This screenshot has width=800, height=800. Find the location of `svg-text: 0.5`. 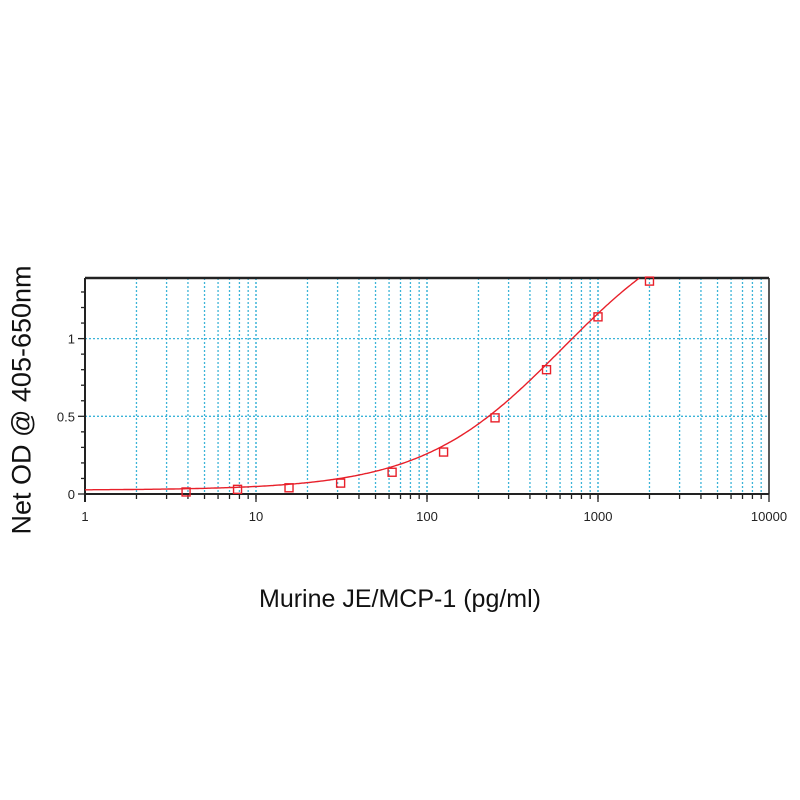

svg-text: 0.5 is located at coordinates (66, 416).